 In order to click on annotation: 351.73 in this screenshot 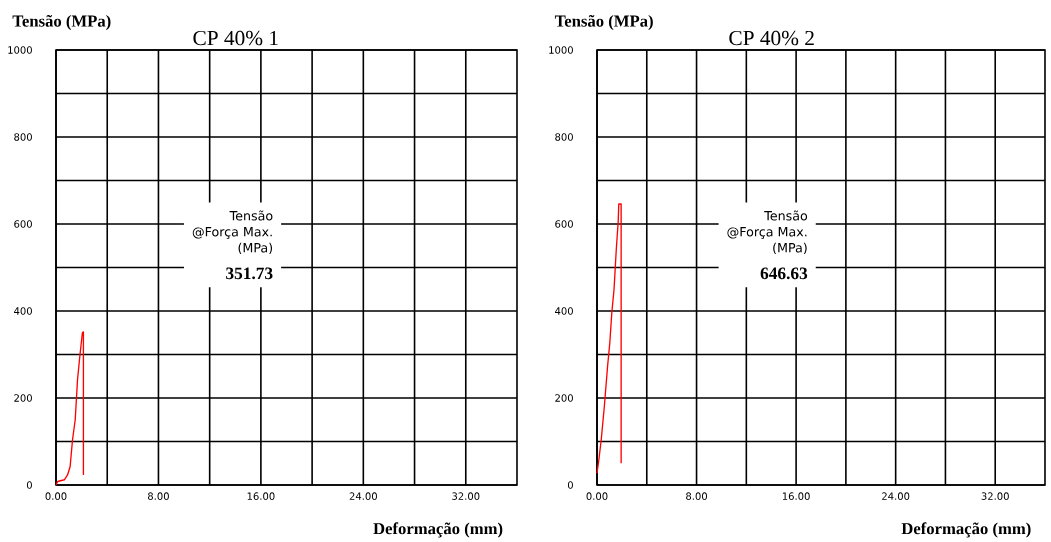, I will do `click(249, 273)`.